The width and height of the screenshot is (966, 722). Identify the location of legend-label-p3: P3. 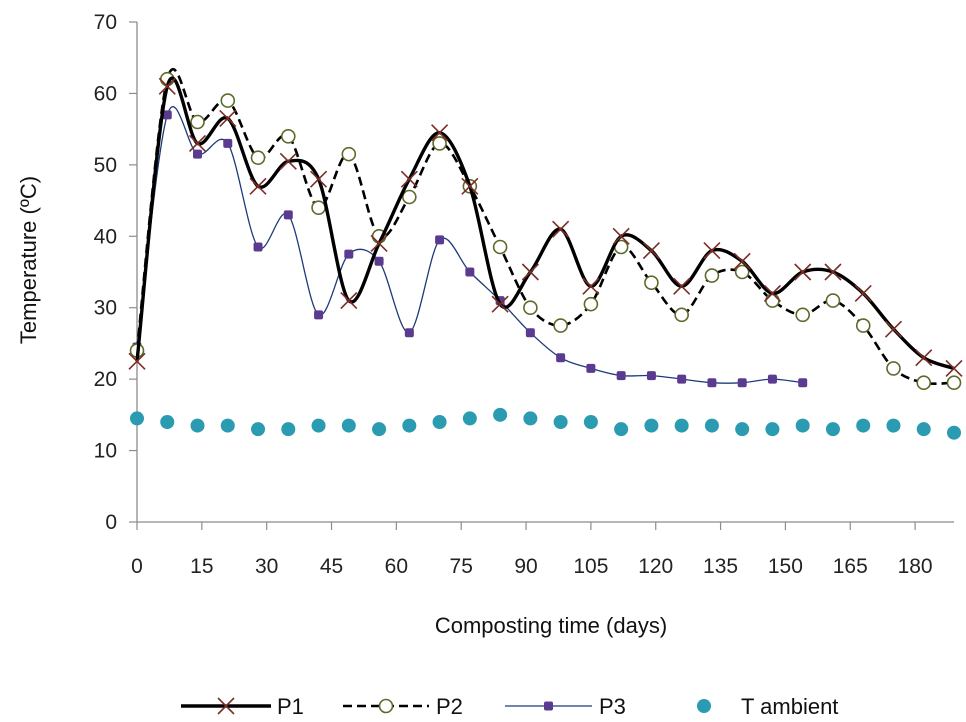
(612, 706).